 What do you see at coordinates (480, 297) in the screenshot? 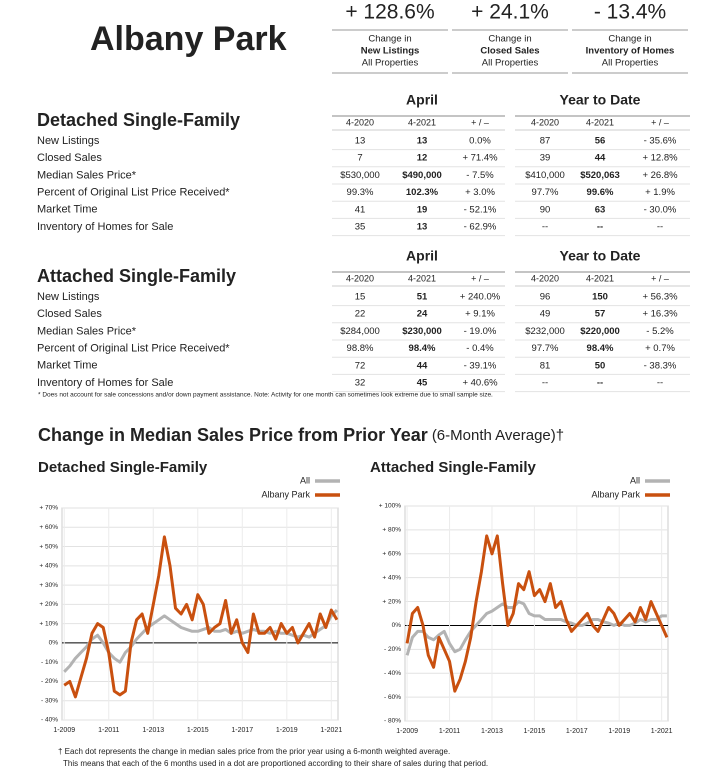
I see `table-cell: + 240.0%` at bounding box center [480, 297].